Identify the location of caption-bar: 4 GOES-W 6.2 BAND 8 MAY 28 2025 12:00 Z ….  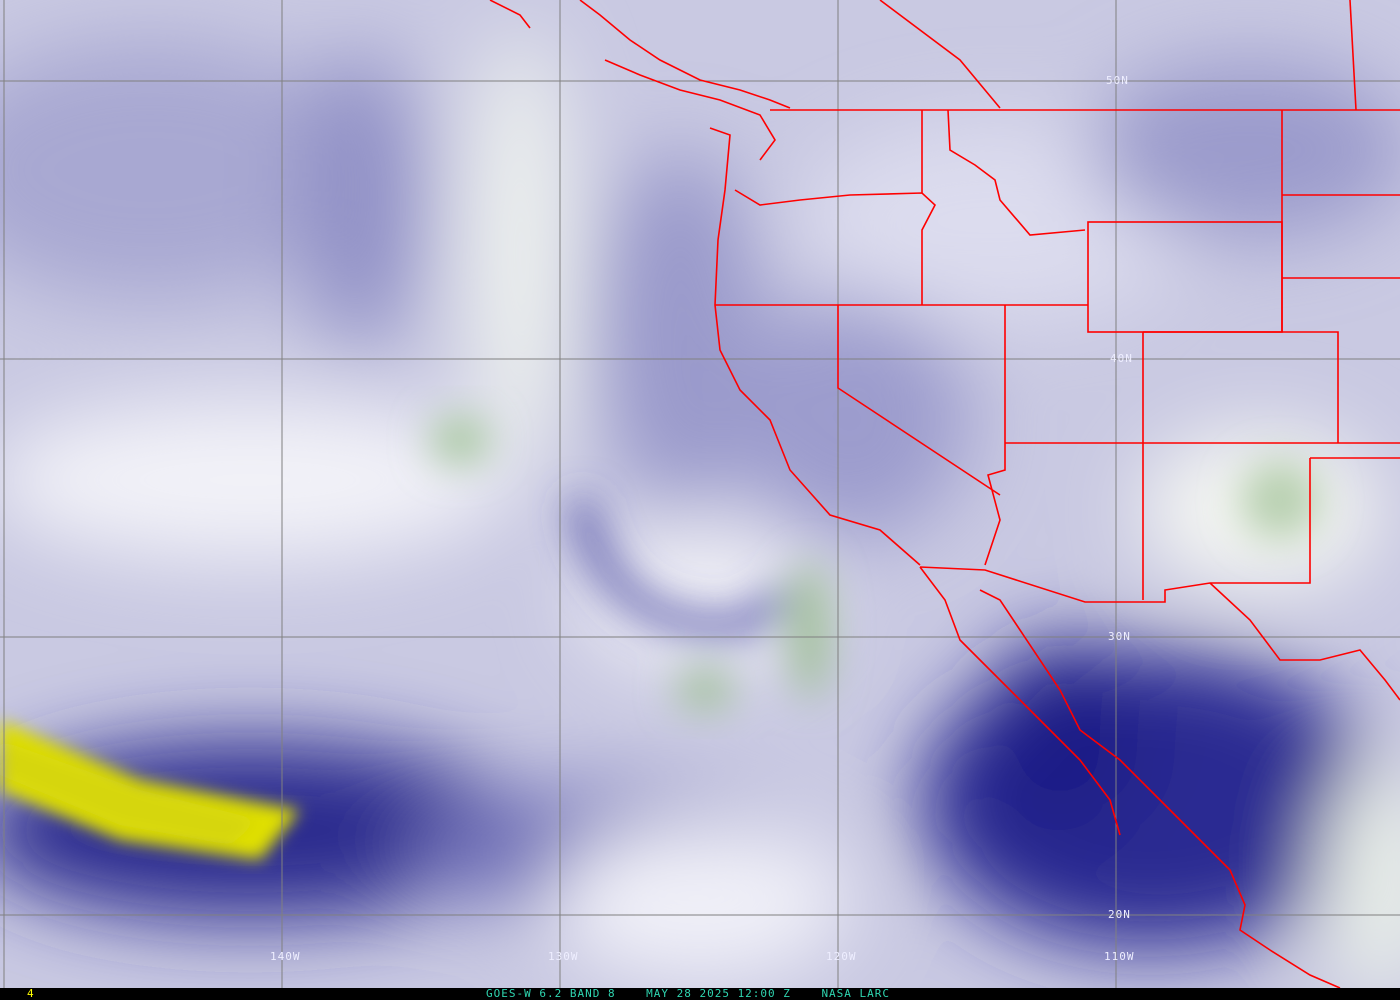
(700, 993).